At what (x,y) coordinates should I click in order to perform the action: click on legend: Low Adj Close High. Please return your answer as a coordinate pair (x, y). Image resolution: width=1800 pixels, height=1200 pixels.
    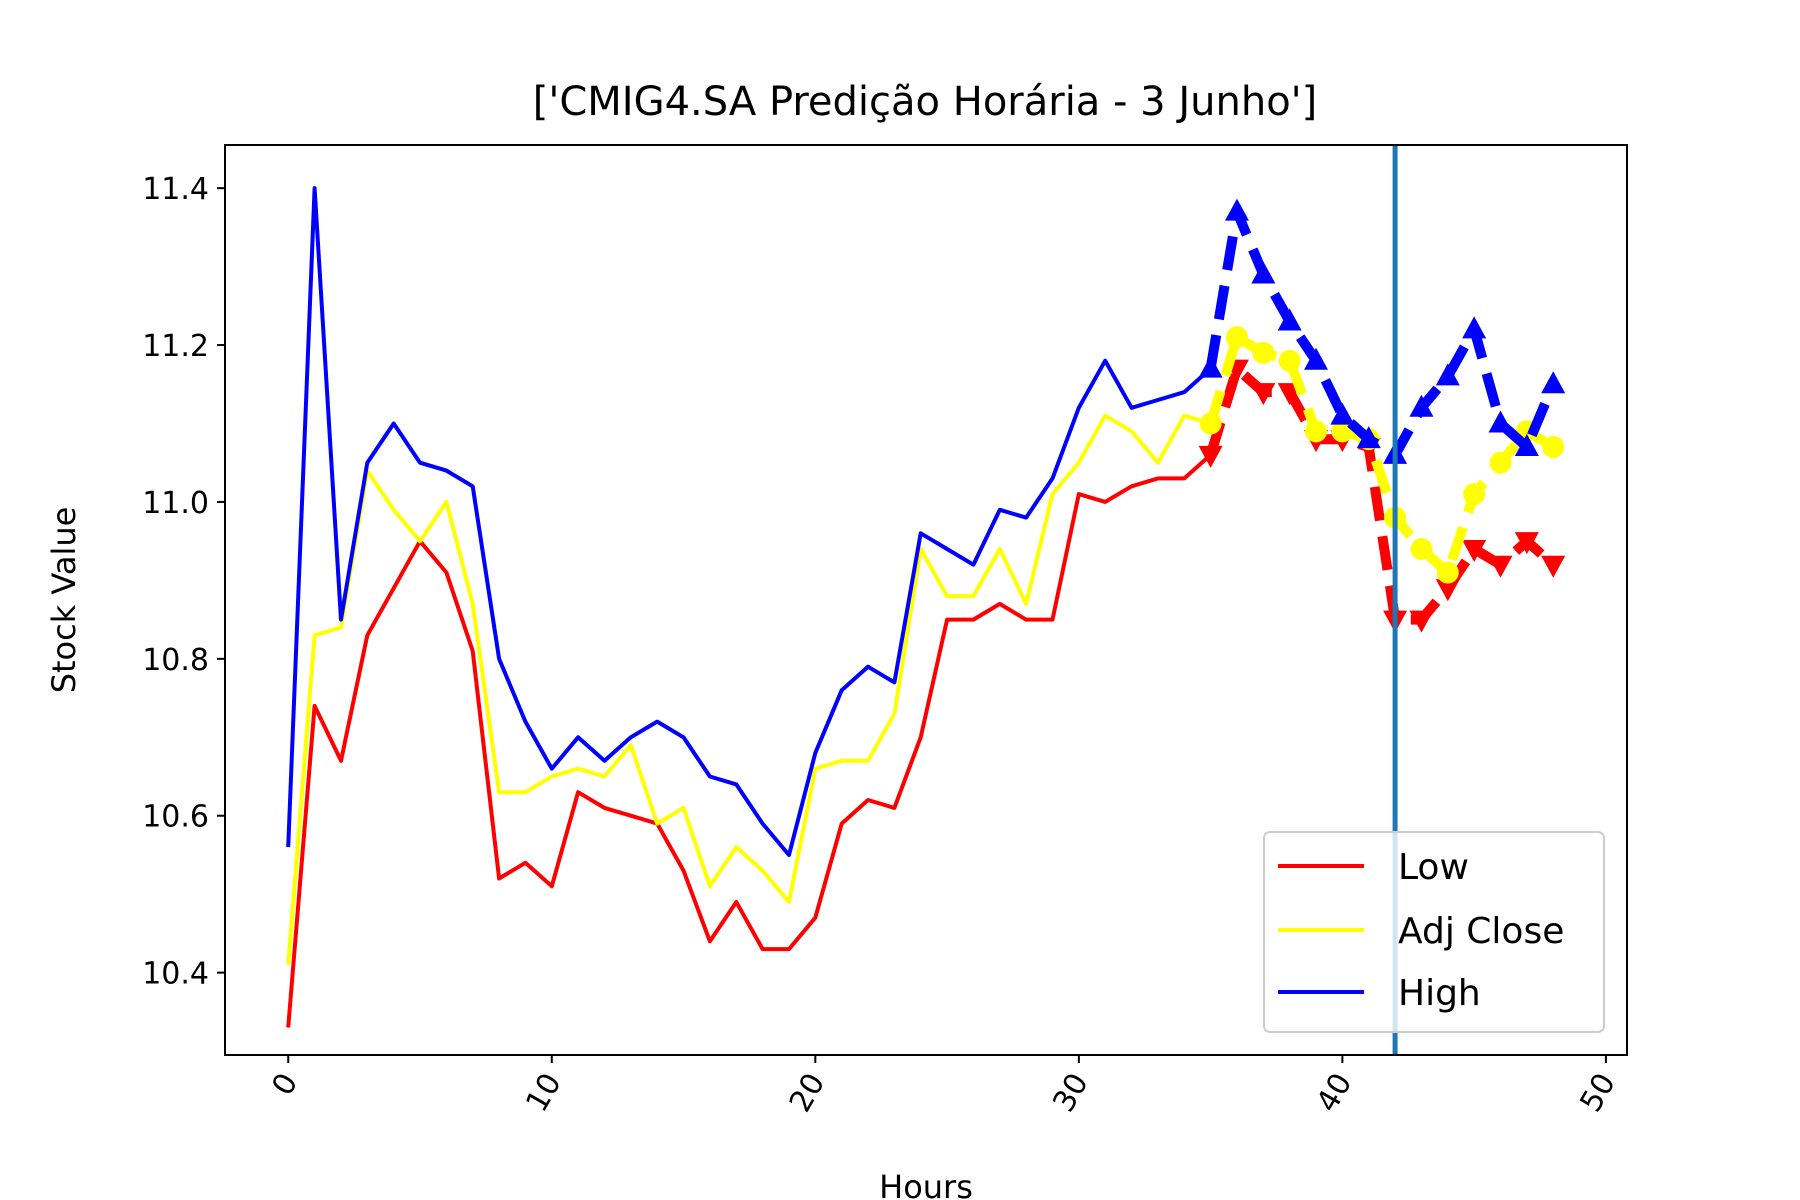
    Looking at the image, I should click on (1434, 932).